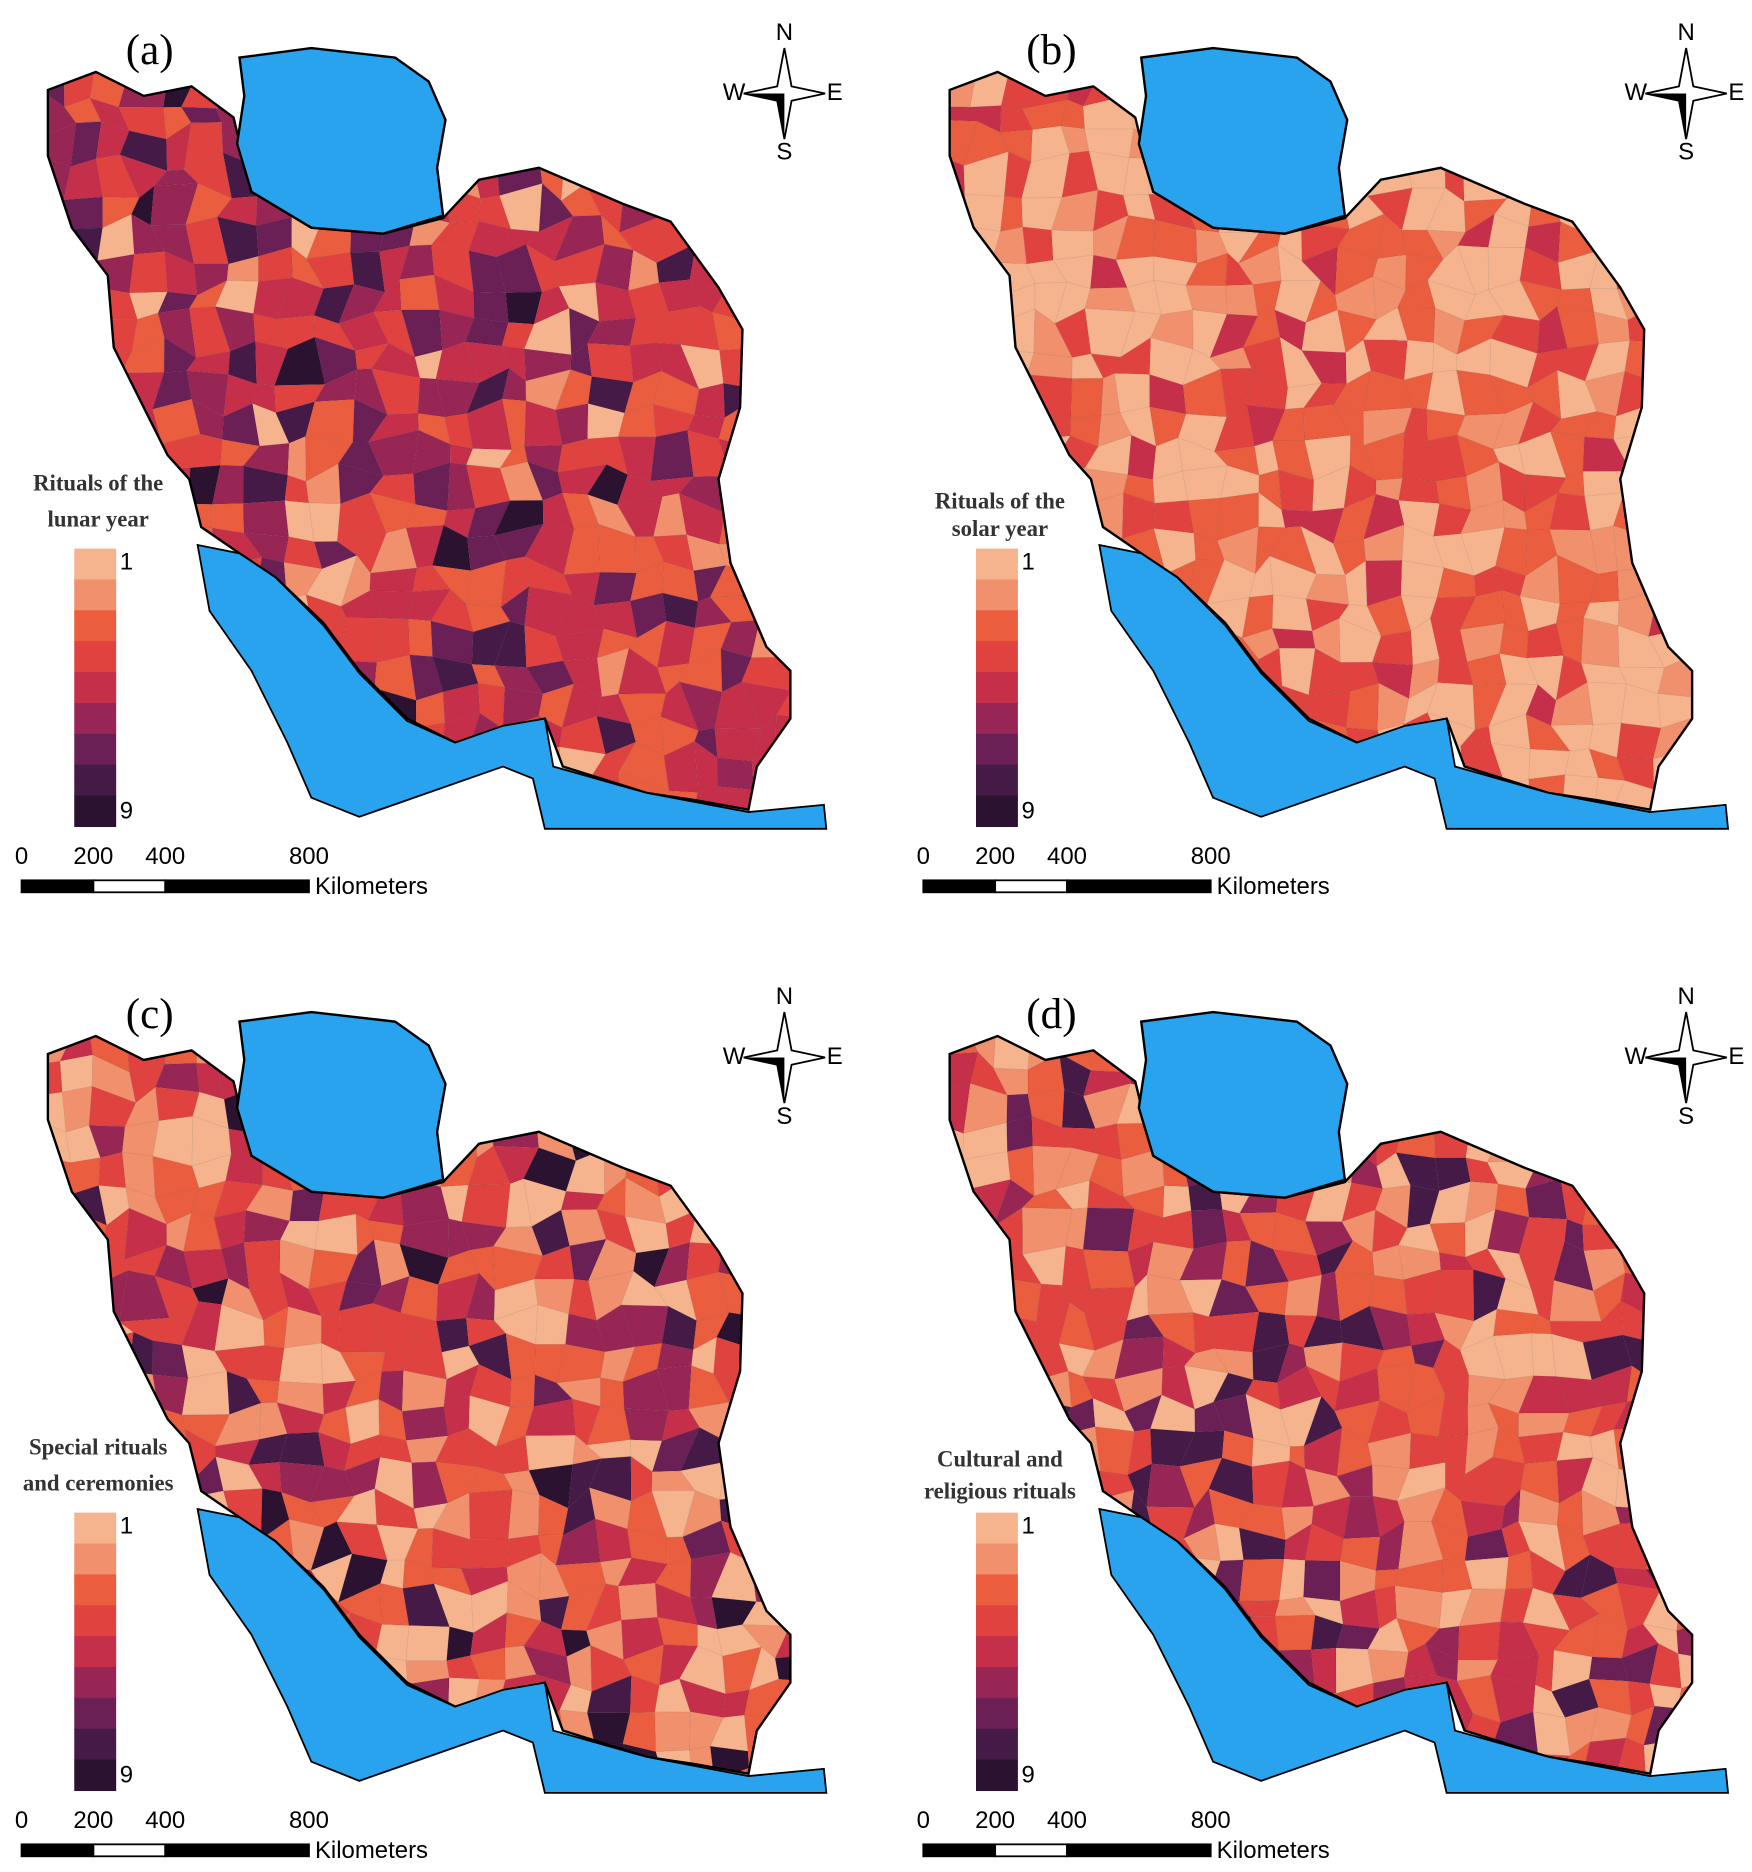 This screenshot has width=1752, height=1872. Describe the element at coordinates (1000, 528) in the screenshot. I see `legend-title: solar year` at that location.